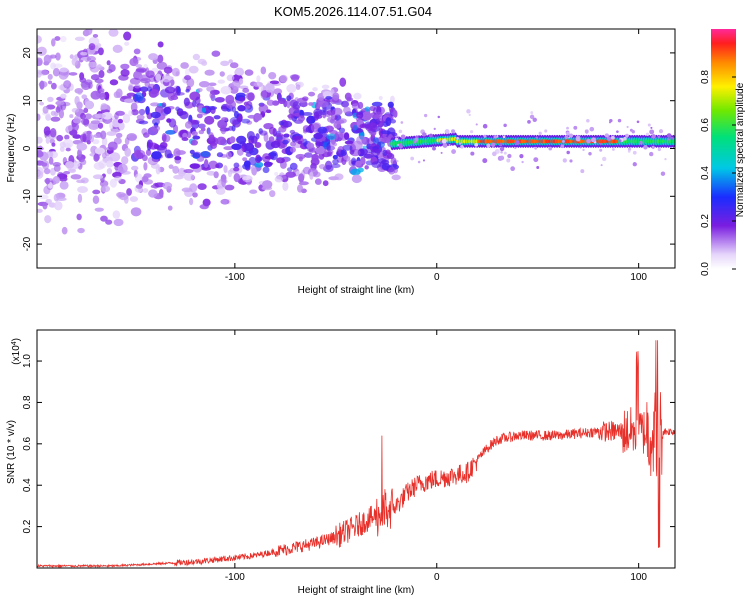 The height and width of the screenshot is (605, 750). What do you see at coordinates (11, 148) in the screenshot?
I see `spectrogram-y-label: Frequency (Hz)` at bounding box center [11, 148].